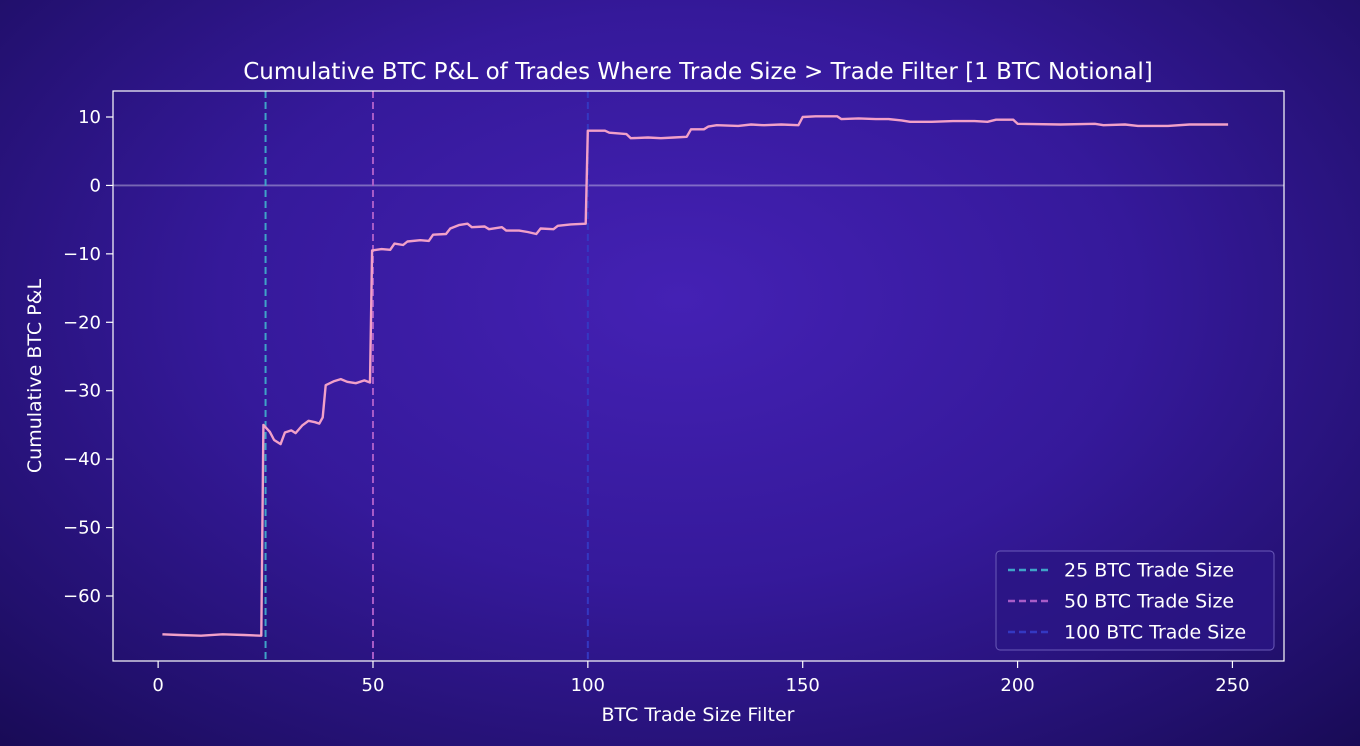 The image size is (1360, 746). Describe the element at coordinates (157, 685) in the screenshot. I see `x-tick-label: 0` at that location.